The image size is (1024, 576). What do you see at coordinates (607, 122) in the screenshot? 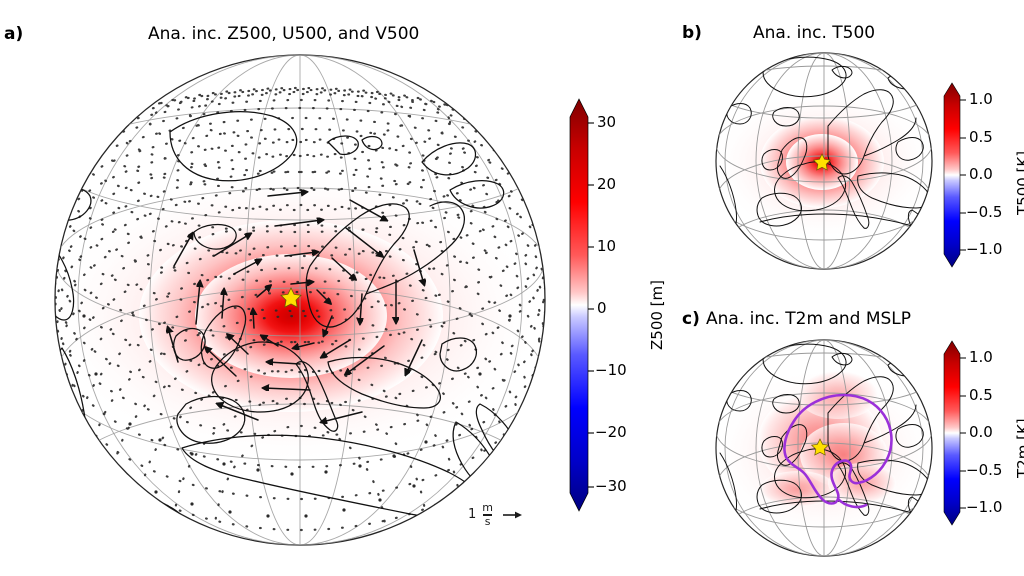
I see `colorbar-a-tick-0: 30` at bounding box center [607, 122].